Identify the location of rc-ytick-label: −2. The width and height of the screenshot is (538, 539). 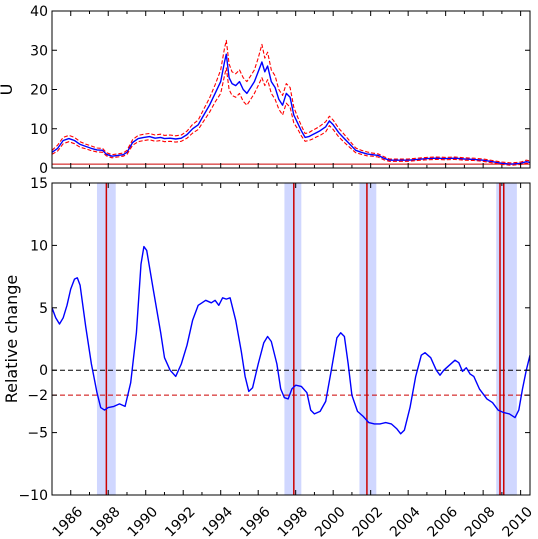
(37, 396).